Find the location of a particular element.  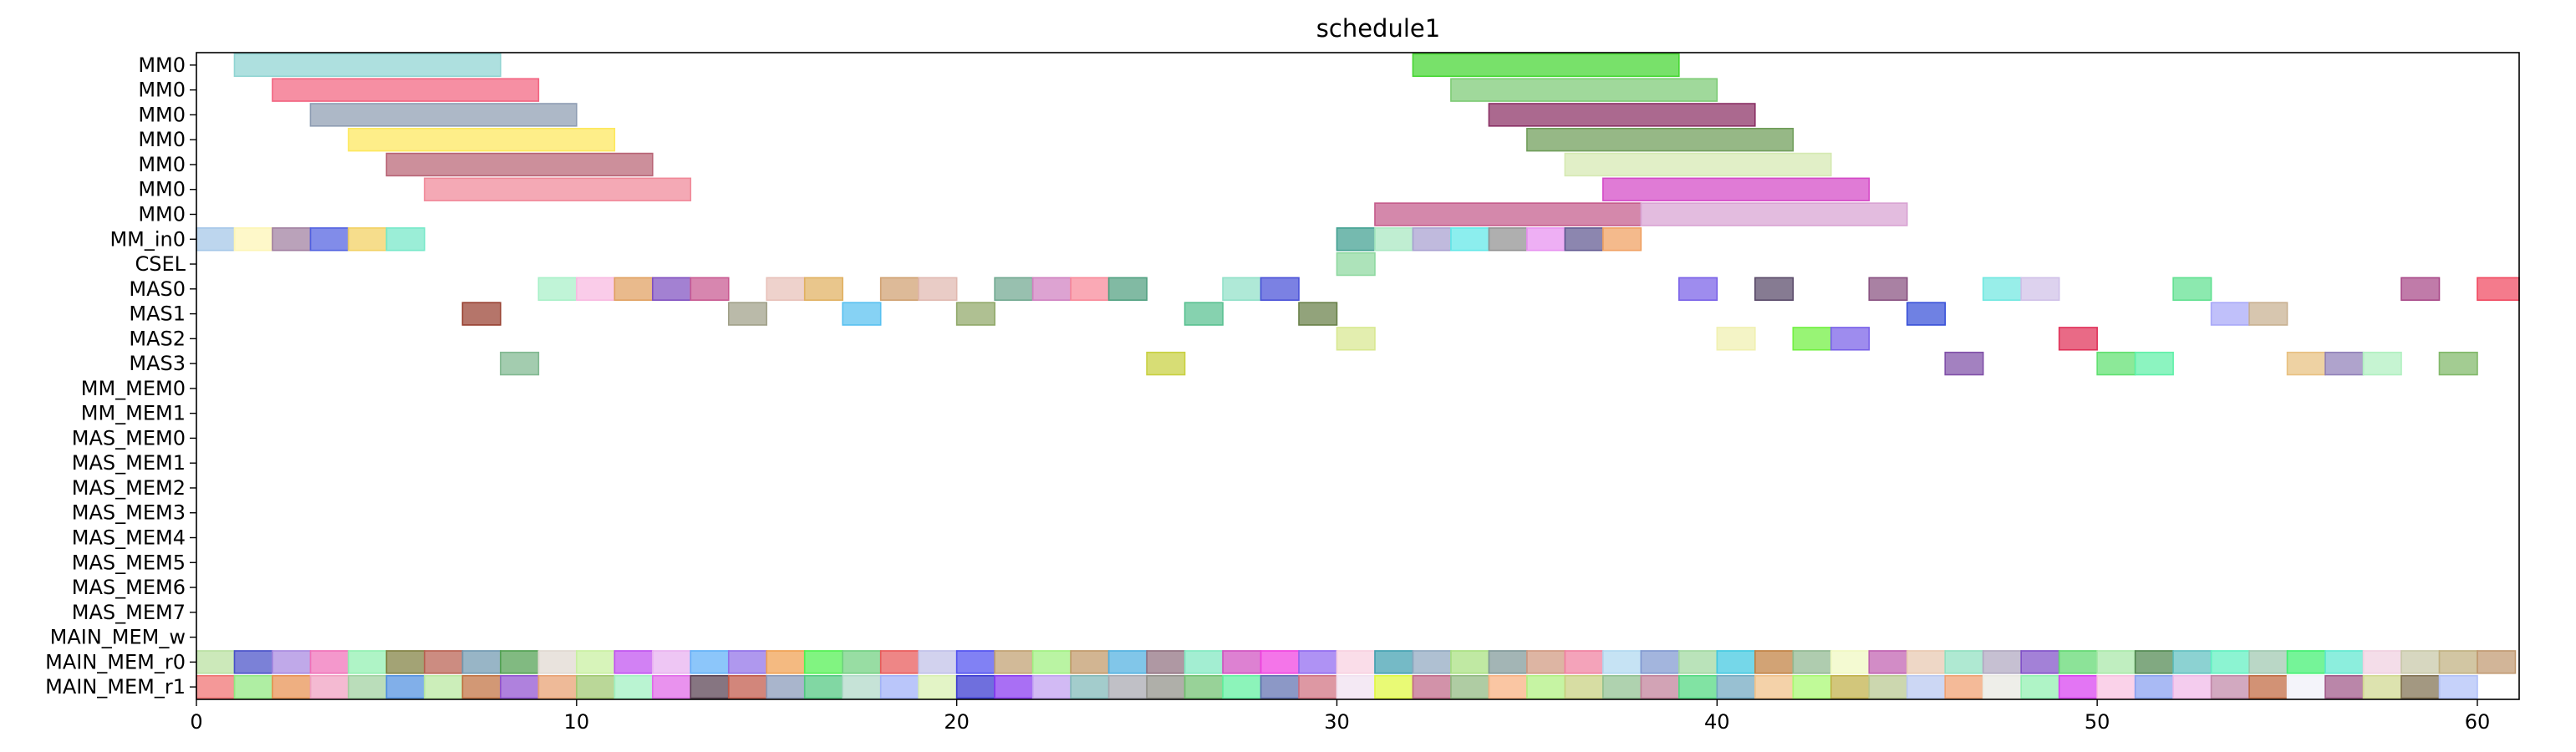

y-tick-label: MAS1 is located at coordinates (157, 314).